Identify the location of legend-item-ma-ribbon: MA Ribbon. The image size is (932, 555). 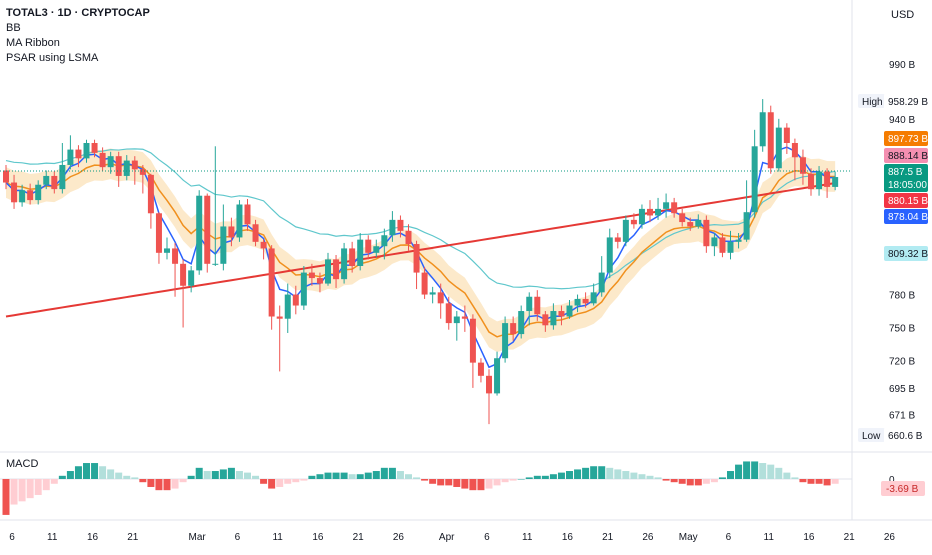
(33, 43).